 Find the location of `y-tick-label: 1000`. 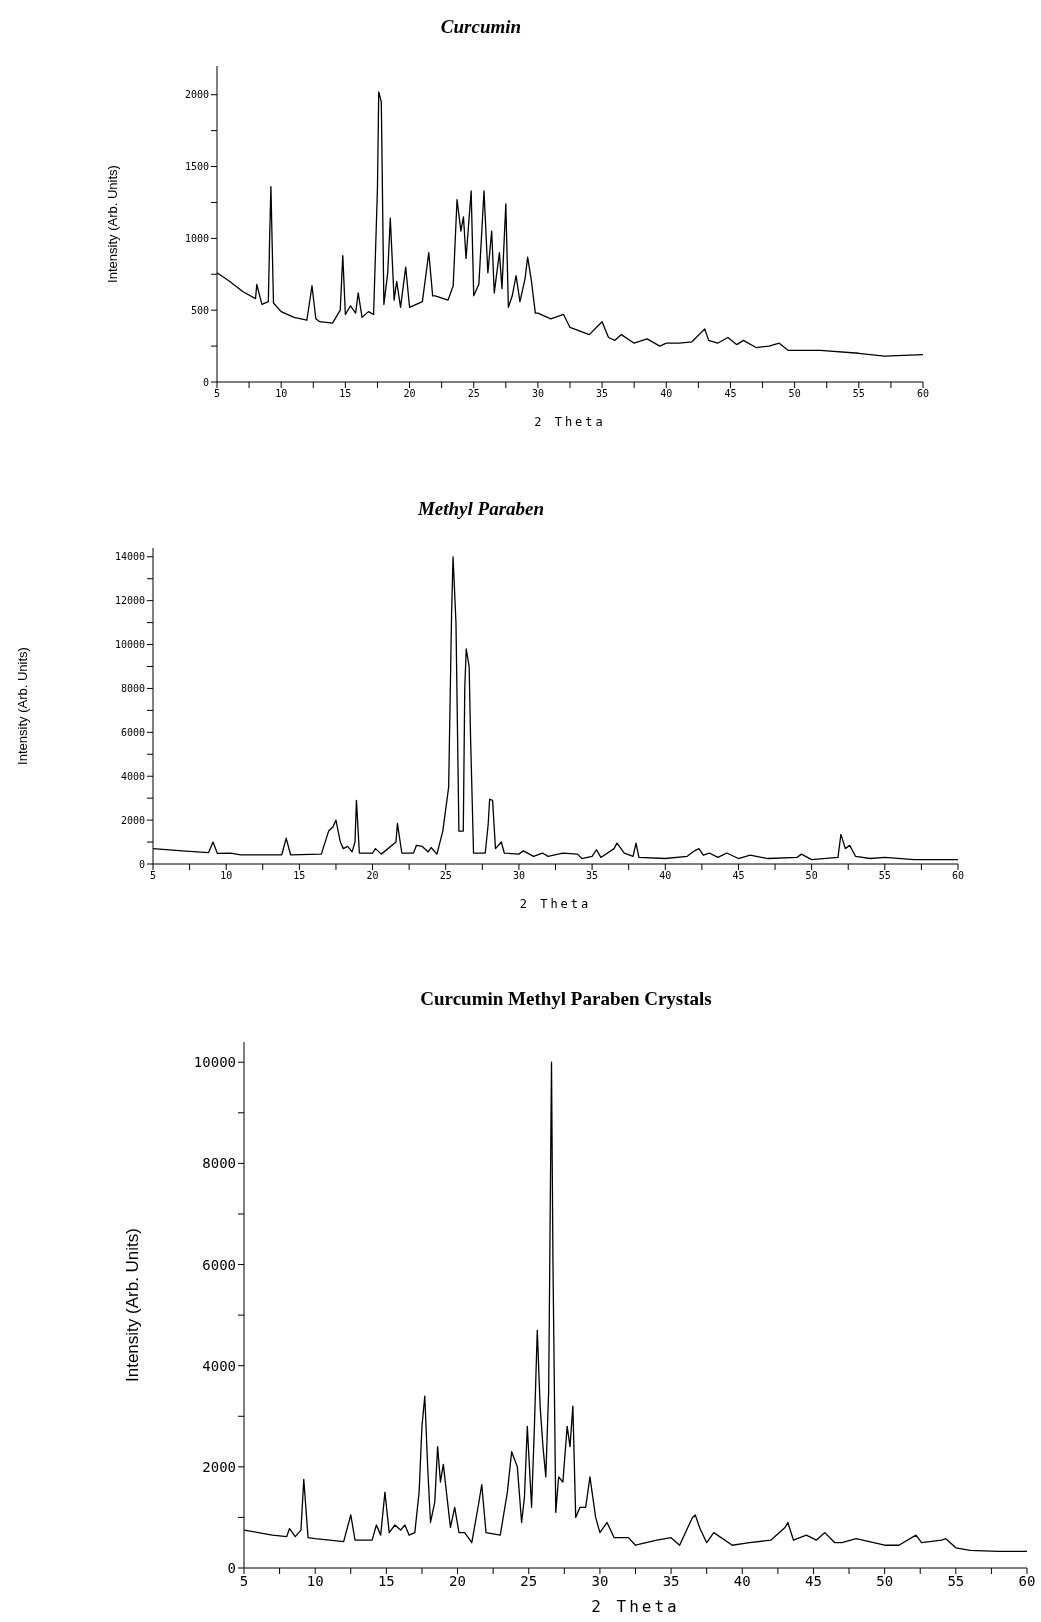

y-tick-label: 1000 is located at coordinates (196, 238).